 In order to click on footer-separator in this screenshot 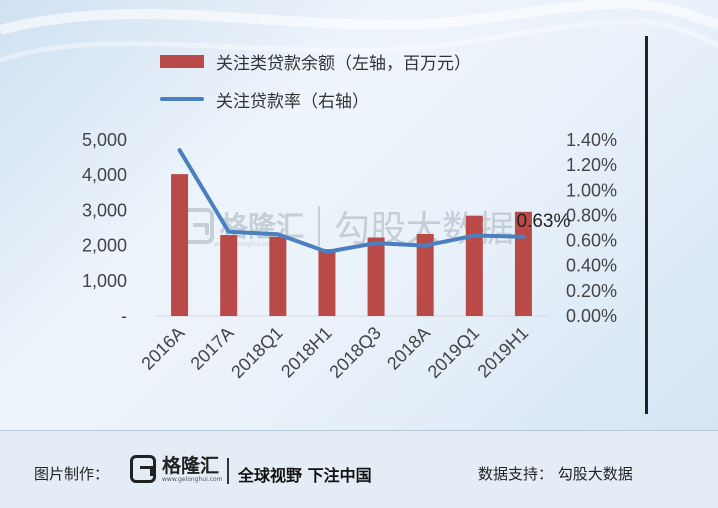, I will do `click(228, 471)`.